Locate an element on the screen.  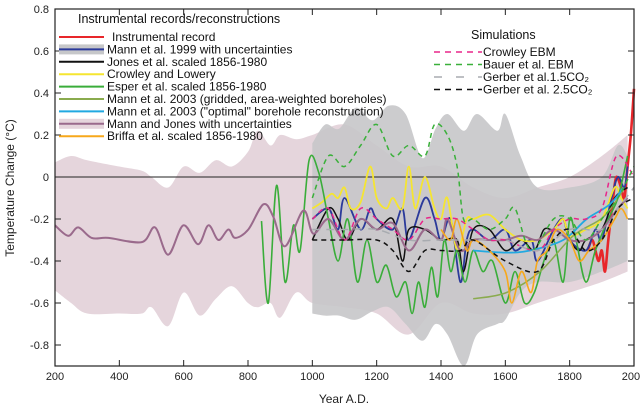
legend-item-crowley-and-lowery: Crowley and Lowery is located at coordinates (137, 74).